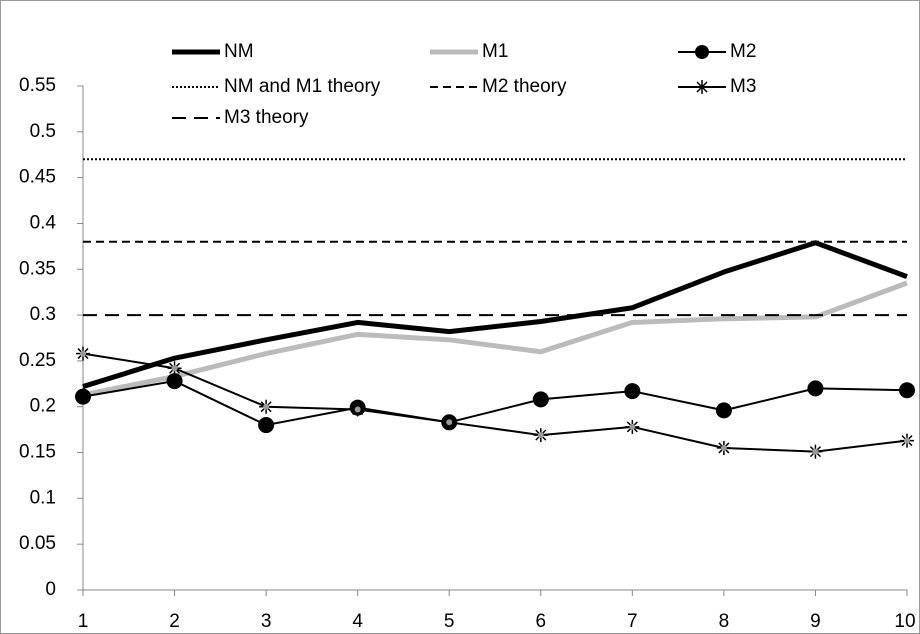 The image size is (920, 634). What do you see at coordinates (743, 86) in the screenshot?
I see `legend-label: M3` at bounding box center [743, 86].